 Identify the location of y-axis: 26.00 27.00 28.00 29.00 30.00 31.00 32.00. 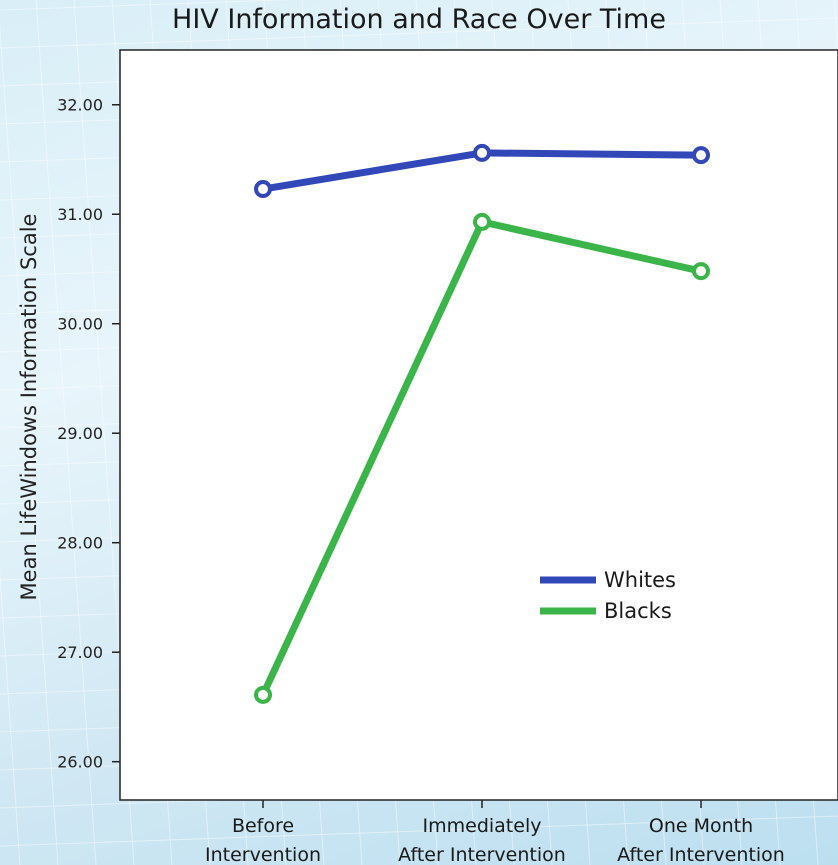
(88, 434).